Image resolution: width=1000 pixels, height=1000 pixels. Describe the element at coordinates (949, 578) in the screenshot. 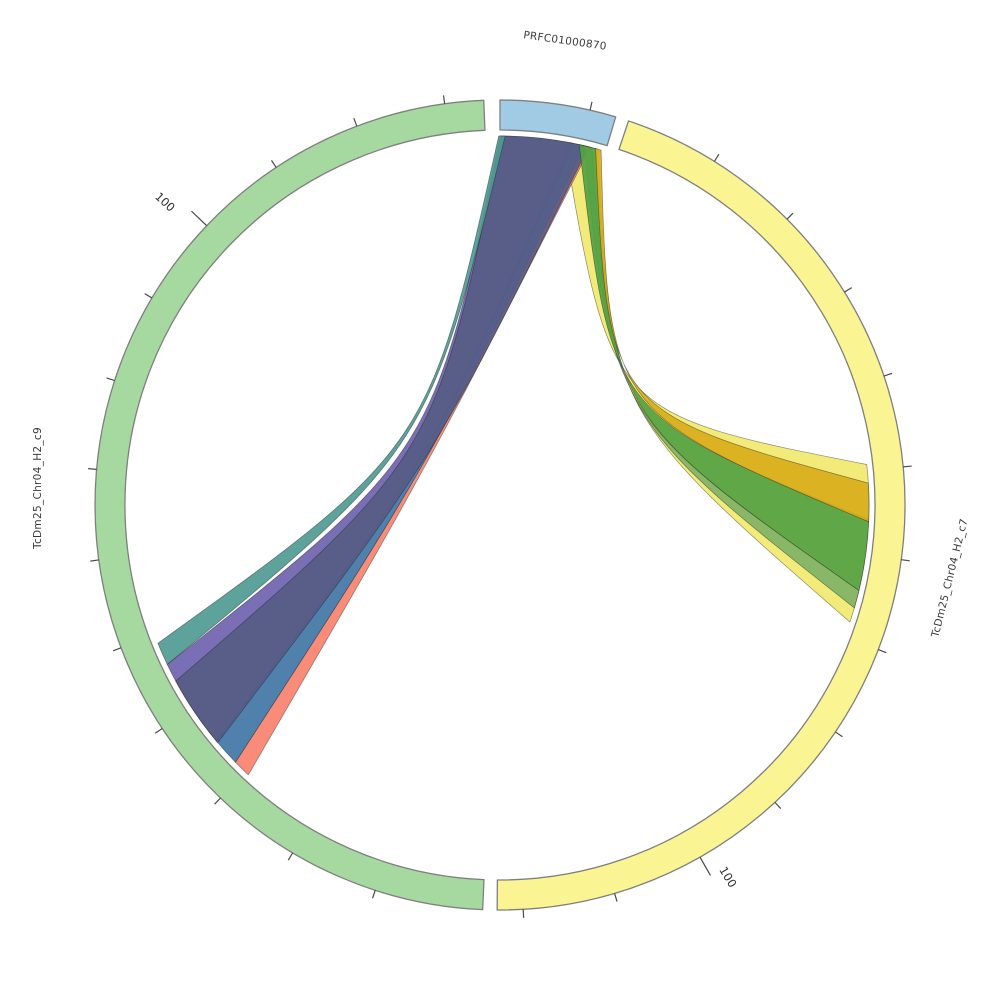

I see `segment-label-TcDm25_Chr04_H2_c7: TcDm25_Chr04_H2_c7` at that location.